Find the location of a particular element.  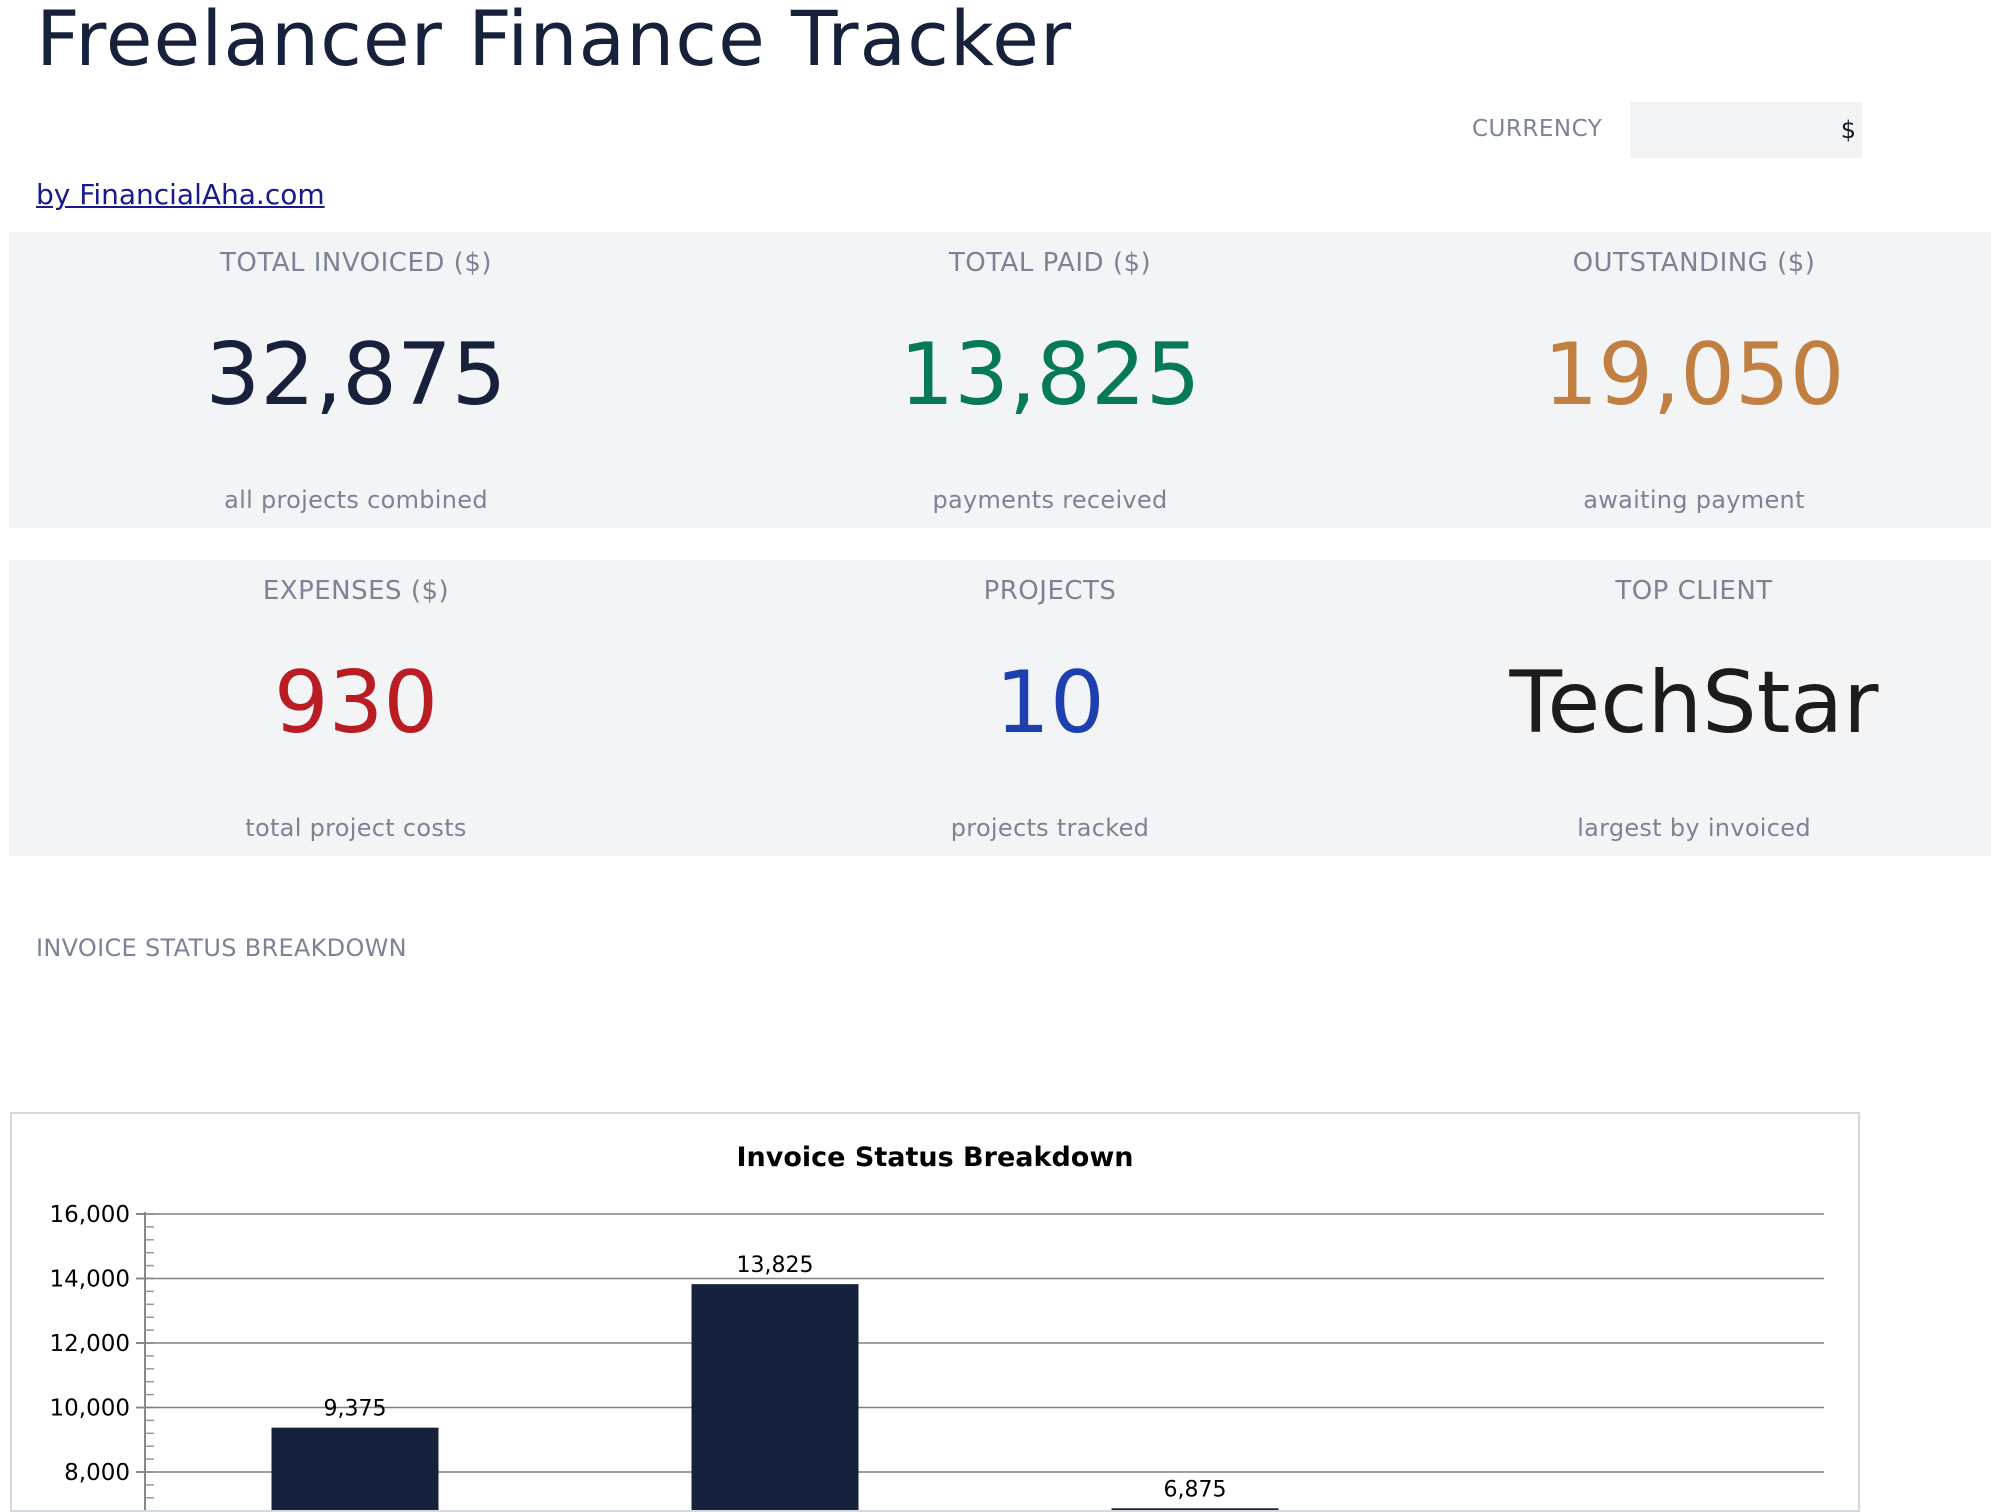

kpi-projects: PROJECTS 10 projects tracked is located at coordinates (1050, 708).